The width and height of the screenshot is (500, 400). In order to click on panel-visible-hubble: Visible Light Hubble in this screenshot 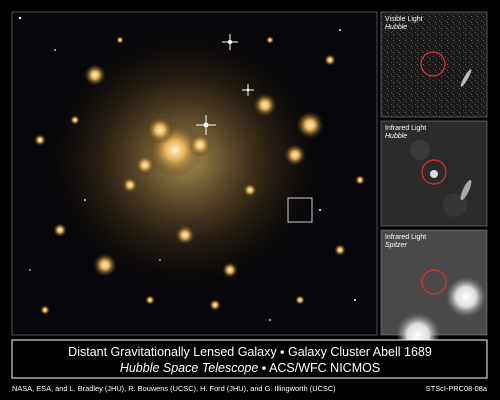, I will do `click(434, 64)`.